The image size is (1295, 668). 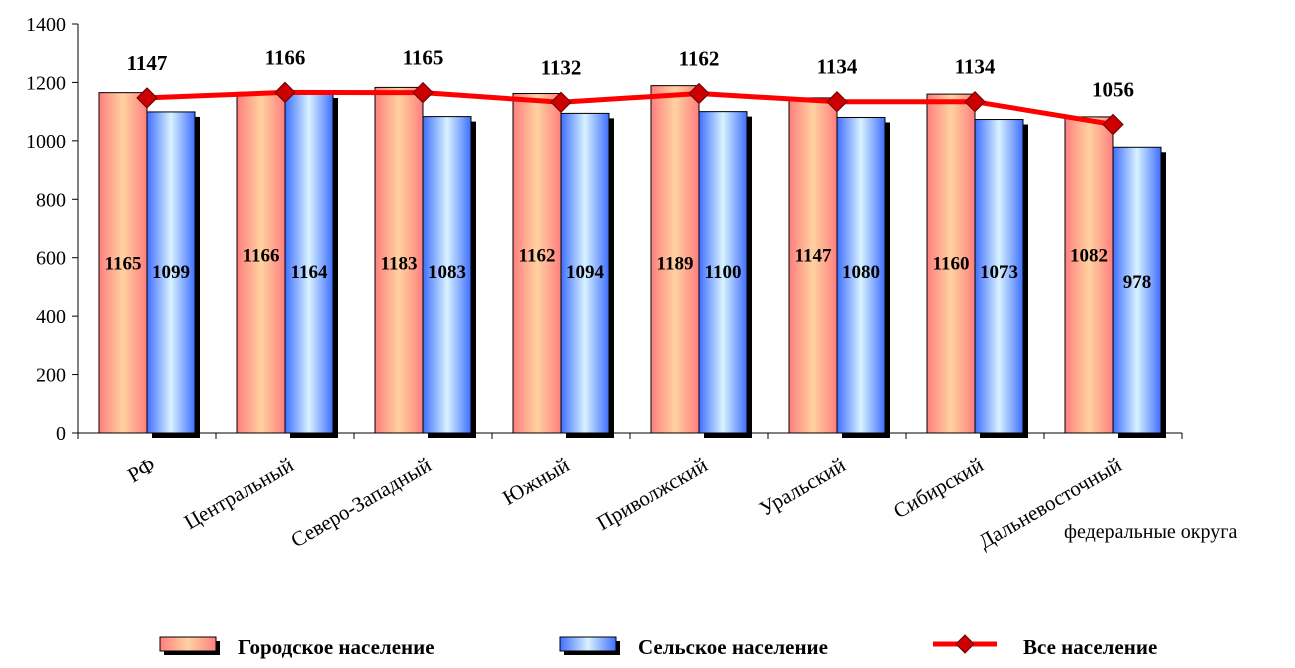 What do you see at coordinates (535, 481) in the screenshot?
I see `category-label: Южный` at bounding box center [535, 481].